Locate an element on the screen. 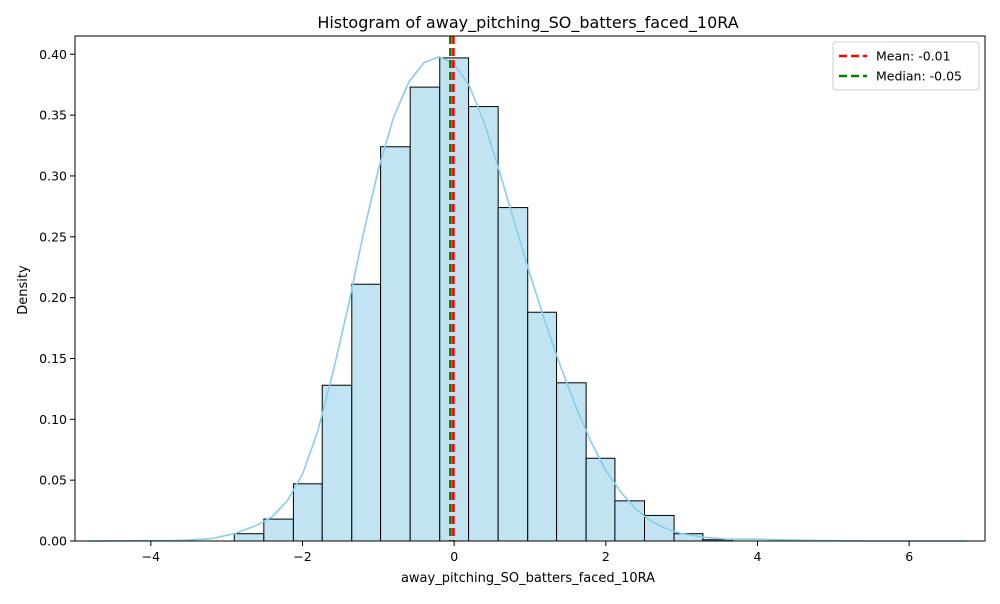  legend-box is located at coordinates (906, 66).